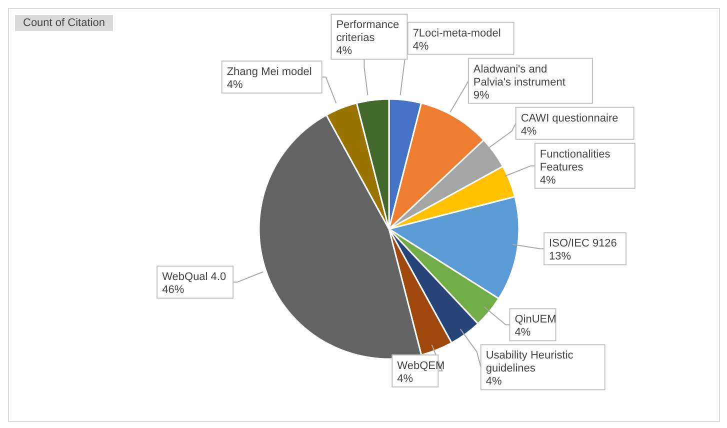 The width and height of the screenshot is (727, 428). Describe the element at coordinates (269, 72) in the screenshot. I see `slice-label: Zhang Mei model` at that location.